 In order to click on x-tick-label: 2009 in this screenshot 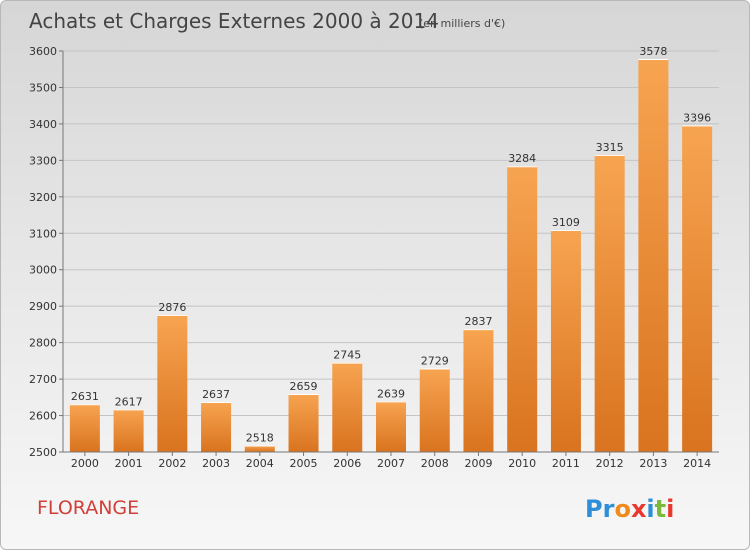, I will do `click(478, 463)`.